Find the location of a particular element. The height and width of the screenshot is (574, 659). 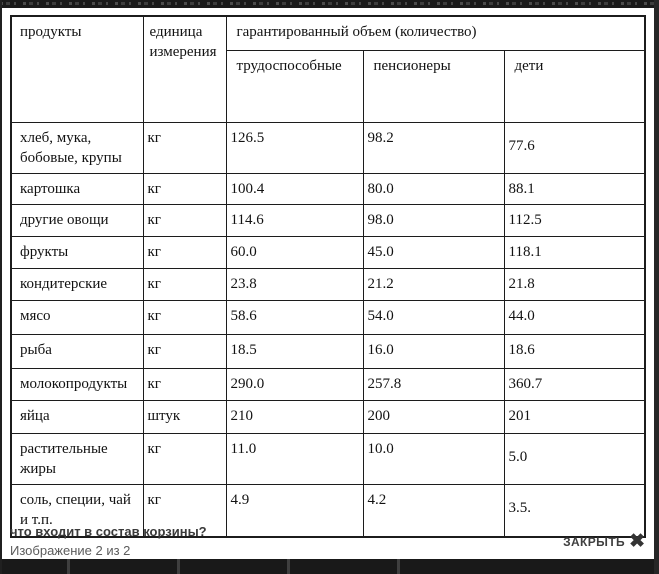

value-able-bodied-cell: 18.5 is located at coordinates (294, 351).